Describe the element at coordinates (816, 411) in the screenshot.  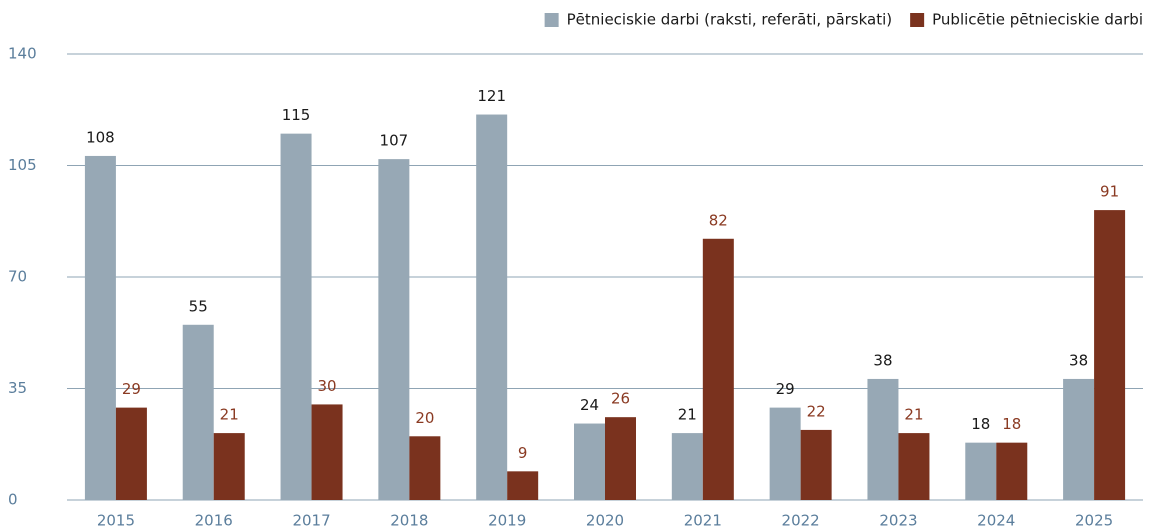
I see `value-label: 22` at that location.